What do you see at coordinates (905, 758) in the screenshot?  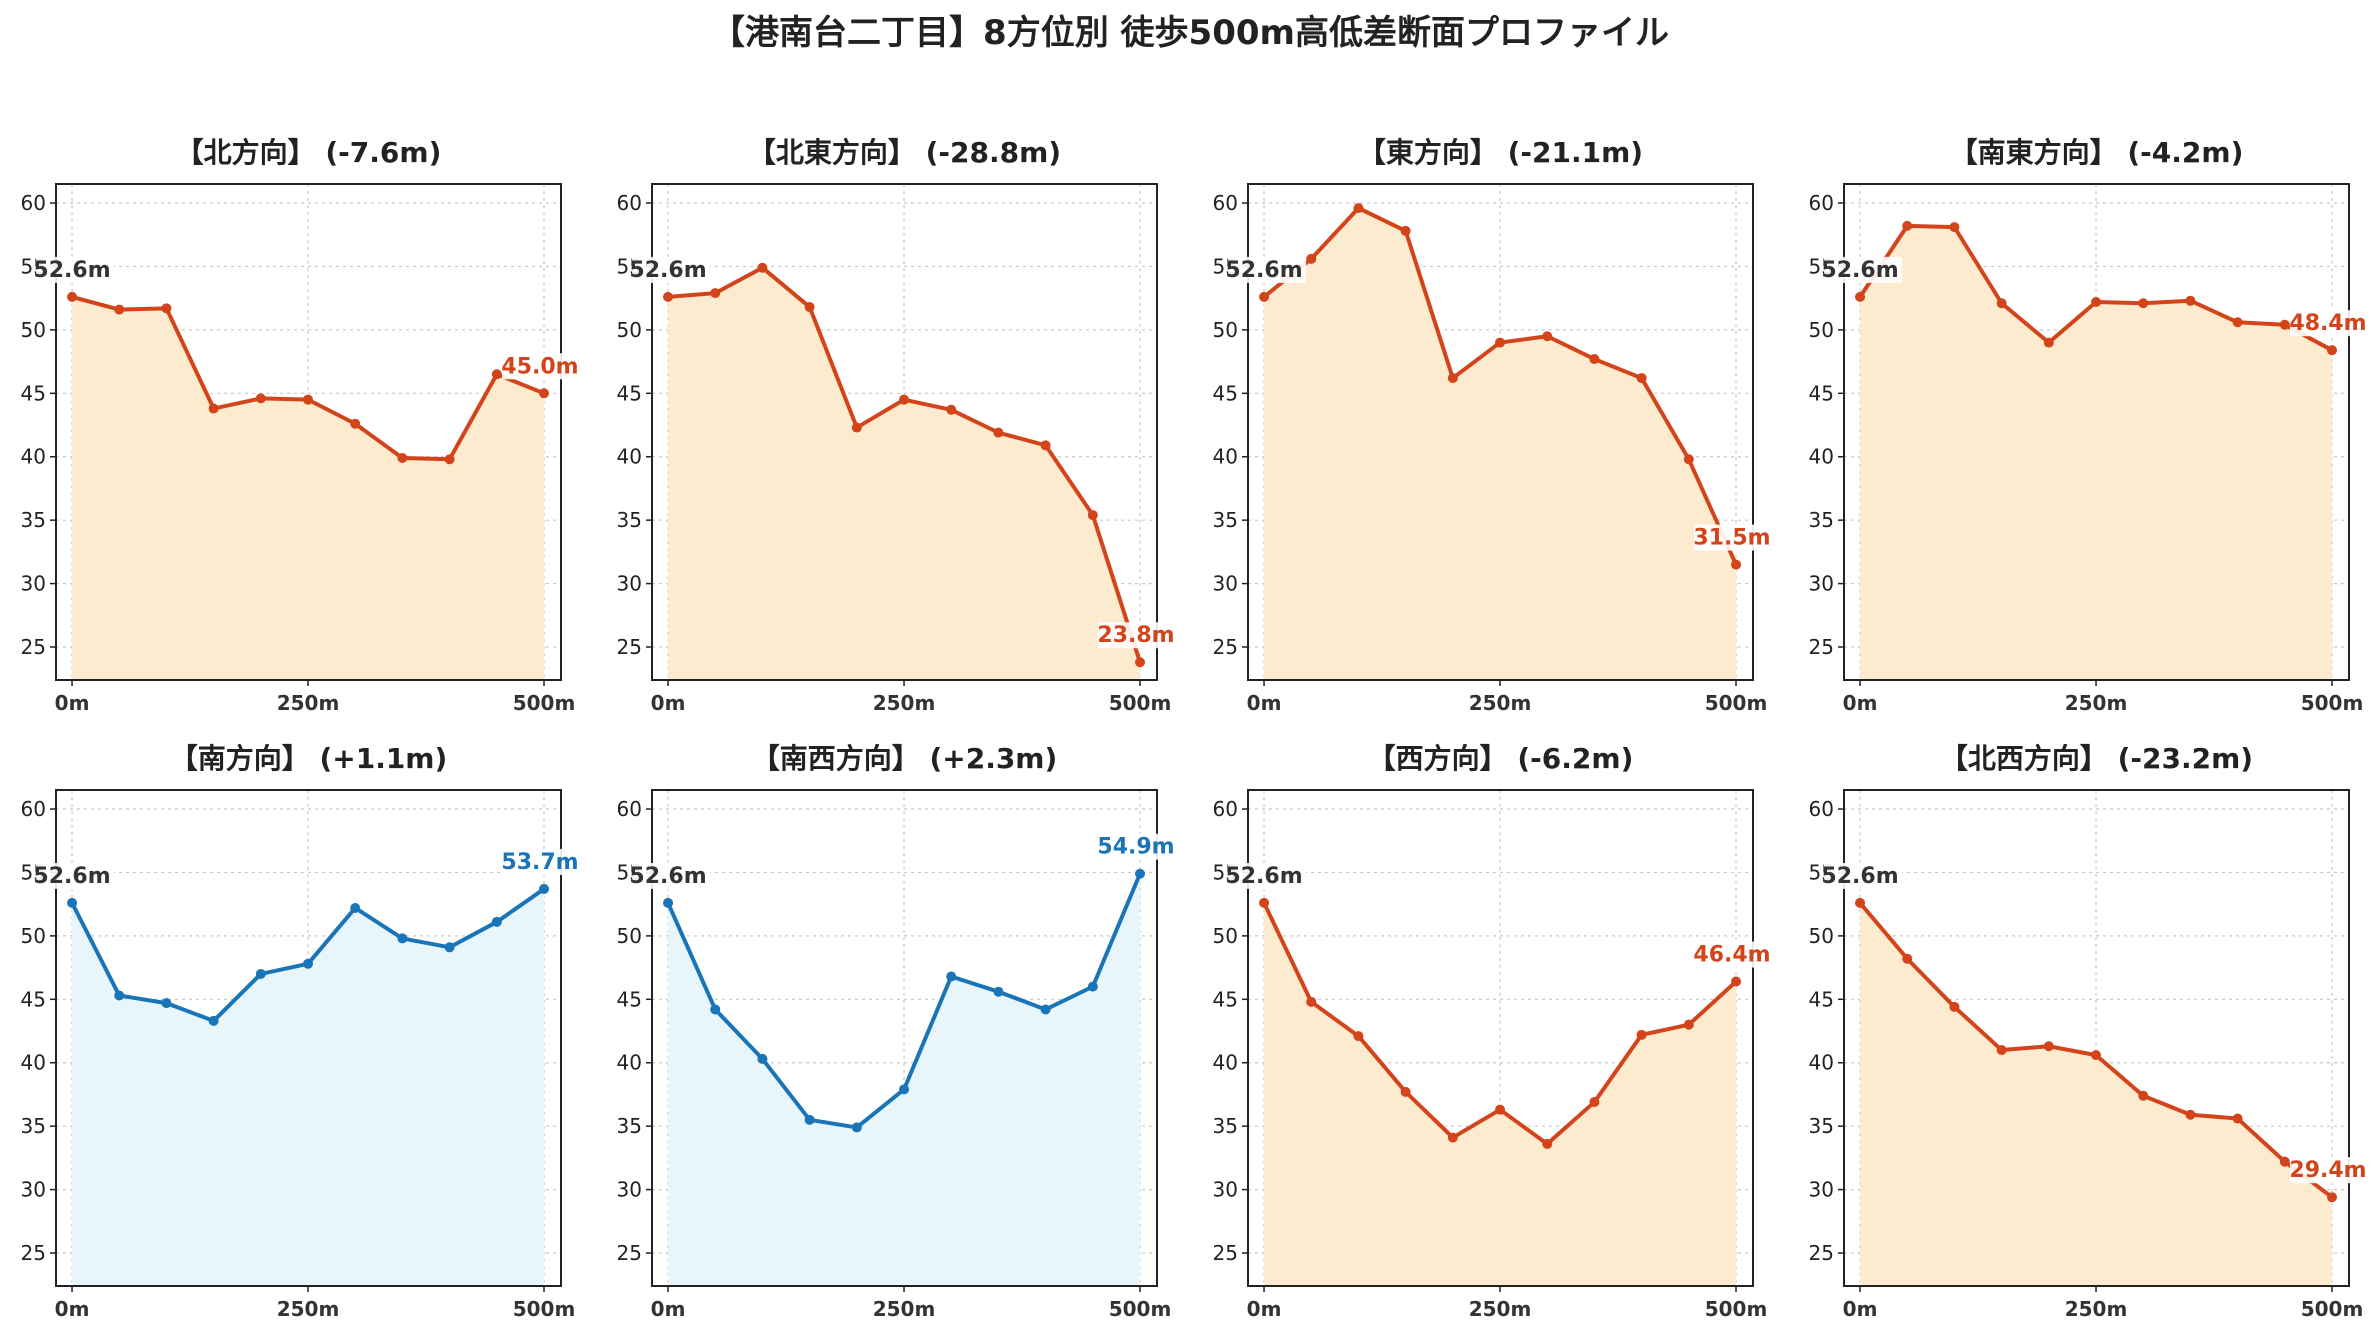 I see `panel-title: 【南西方向】 (+2.3m)` at bounding box center [905, 758].